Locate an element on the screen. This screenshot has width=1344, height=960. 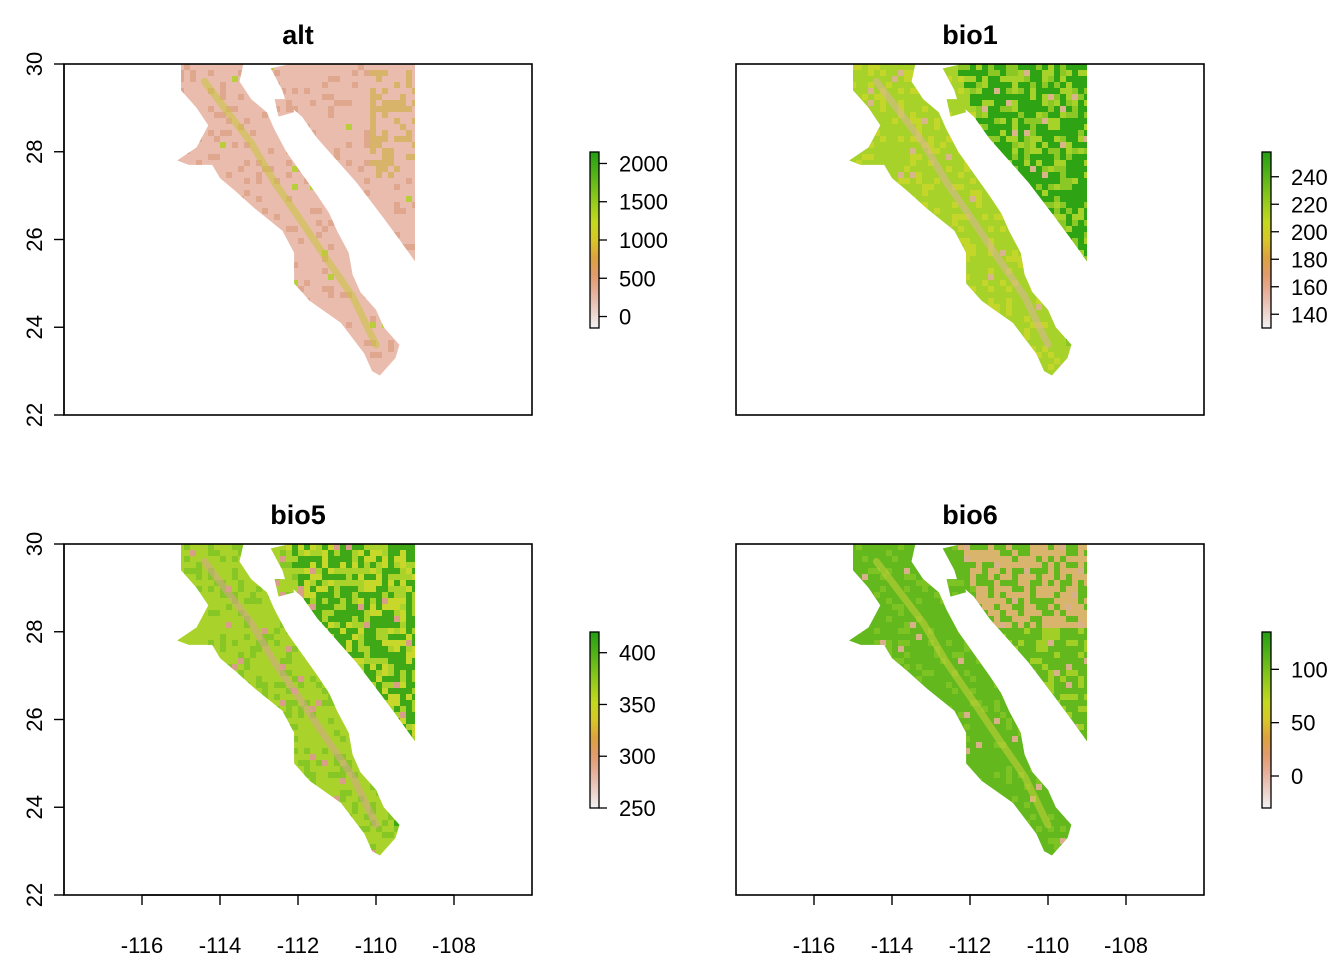
legend-tick-label: 100 is located at coordinates (1309, 669).